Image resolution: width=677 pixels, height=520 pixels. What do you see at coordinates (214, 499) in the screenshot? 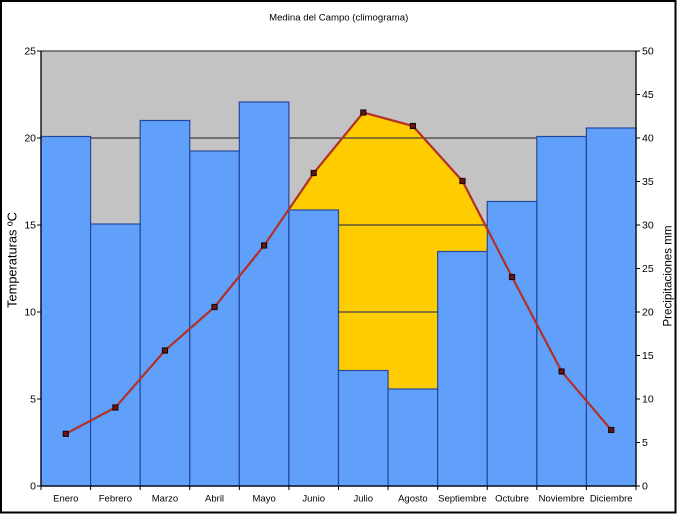
I see `svg-text: Abril` at bounding box center [214, 499].